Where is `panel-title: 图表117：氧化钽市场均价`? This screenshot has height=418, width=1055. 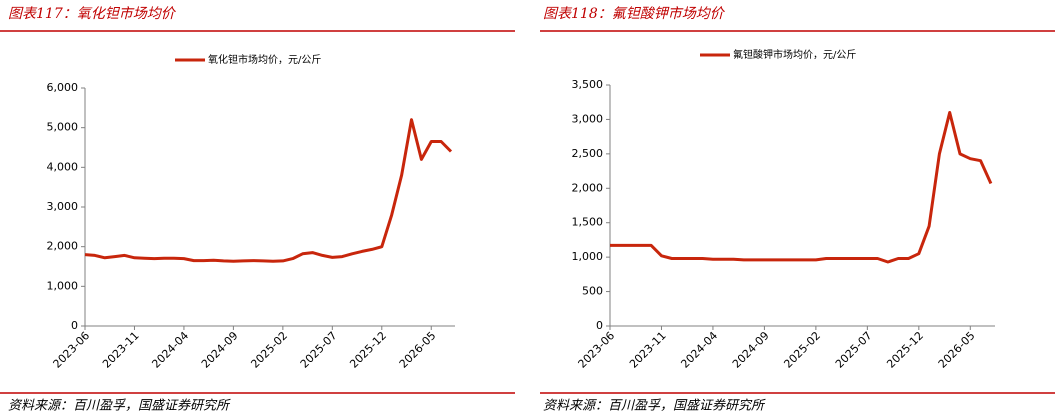
panel-title: 图表117：氧化钽市场均价 is located at coordinates (92, 14).